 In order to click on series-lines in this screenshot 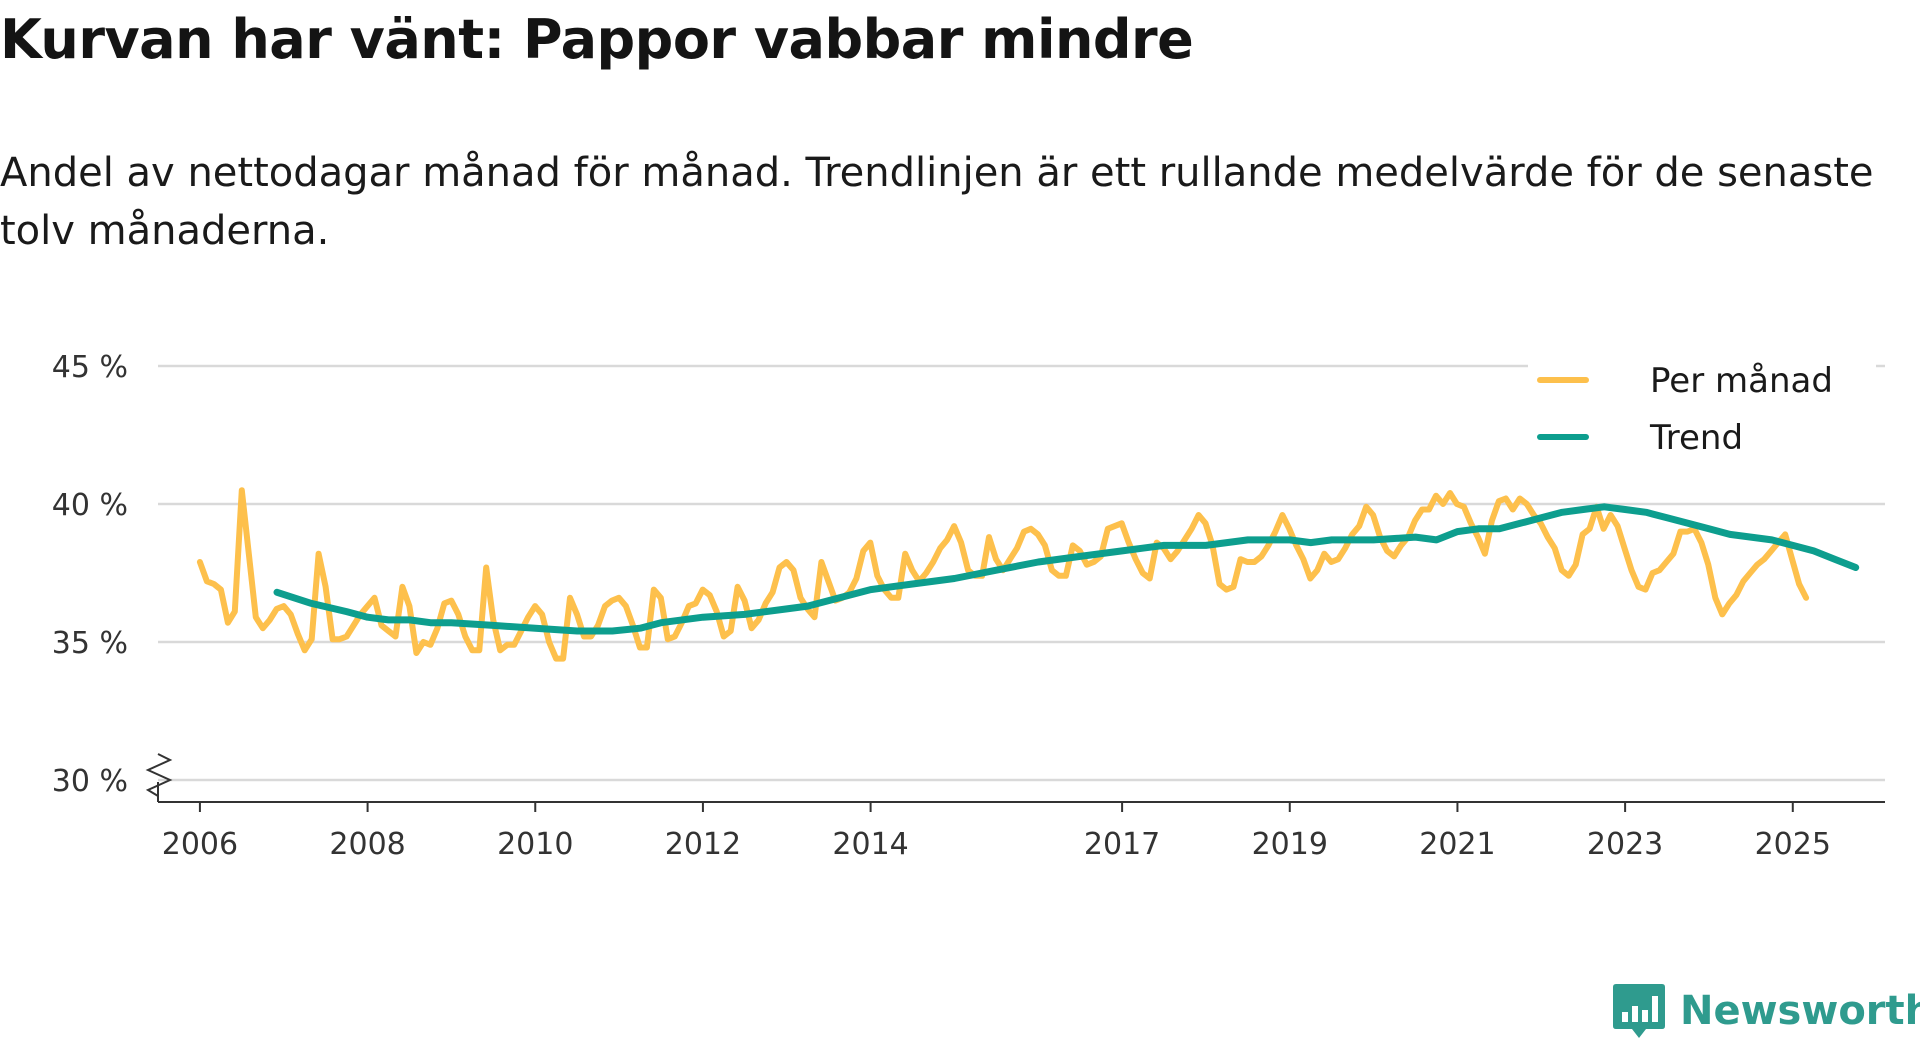, I will do `click(1028, 574)`.